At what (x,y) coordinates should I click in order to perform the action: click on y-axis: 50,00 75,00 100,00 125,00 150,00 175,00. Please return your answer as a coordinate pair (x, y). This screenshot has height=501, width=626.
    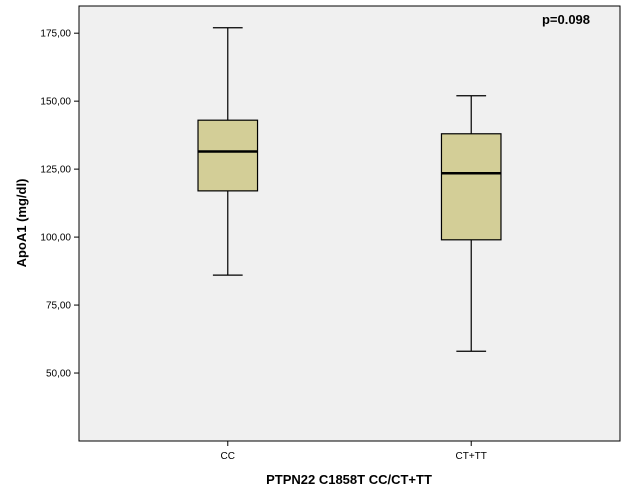
    Looking at the image, I should click on (59, 204).